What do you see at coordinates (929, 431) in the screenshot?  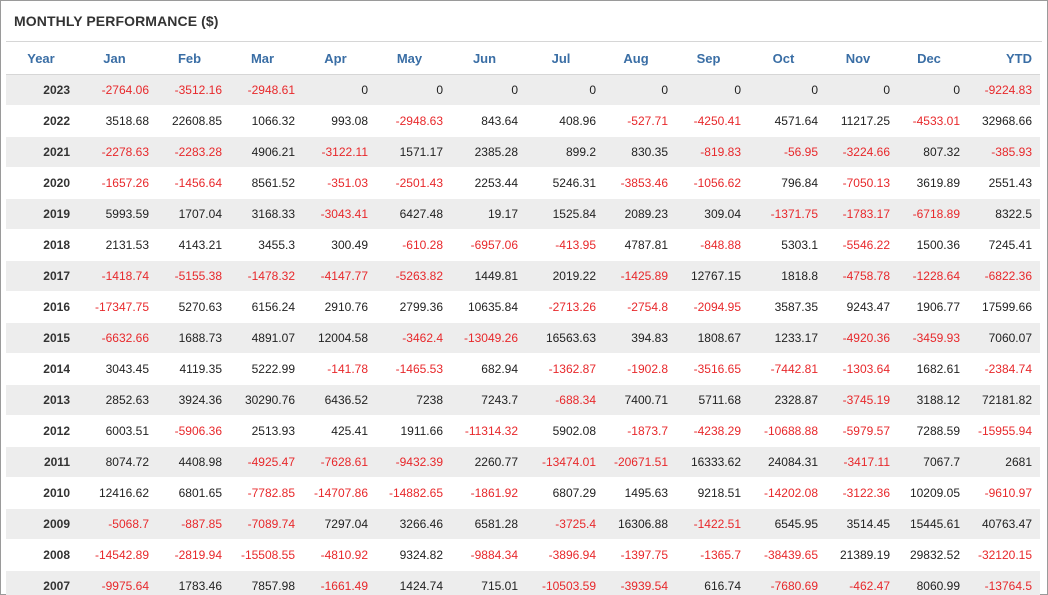 I see `month-value-cell: 7288.59` at bounding box center [929, 431].